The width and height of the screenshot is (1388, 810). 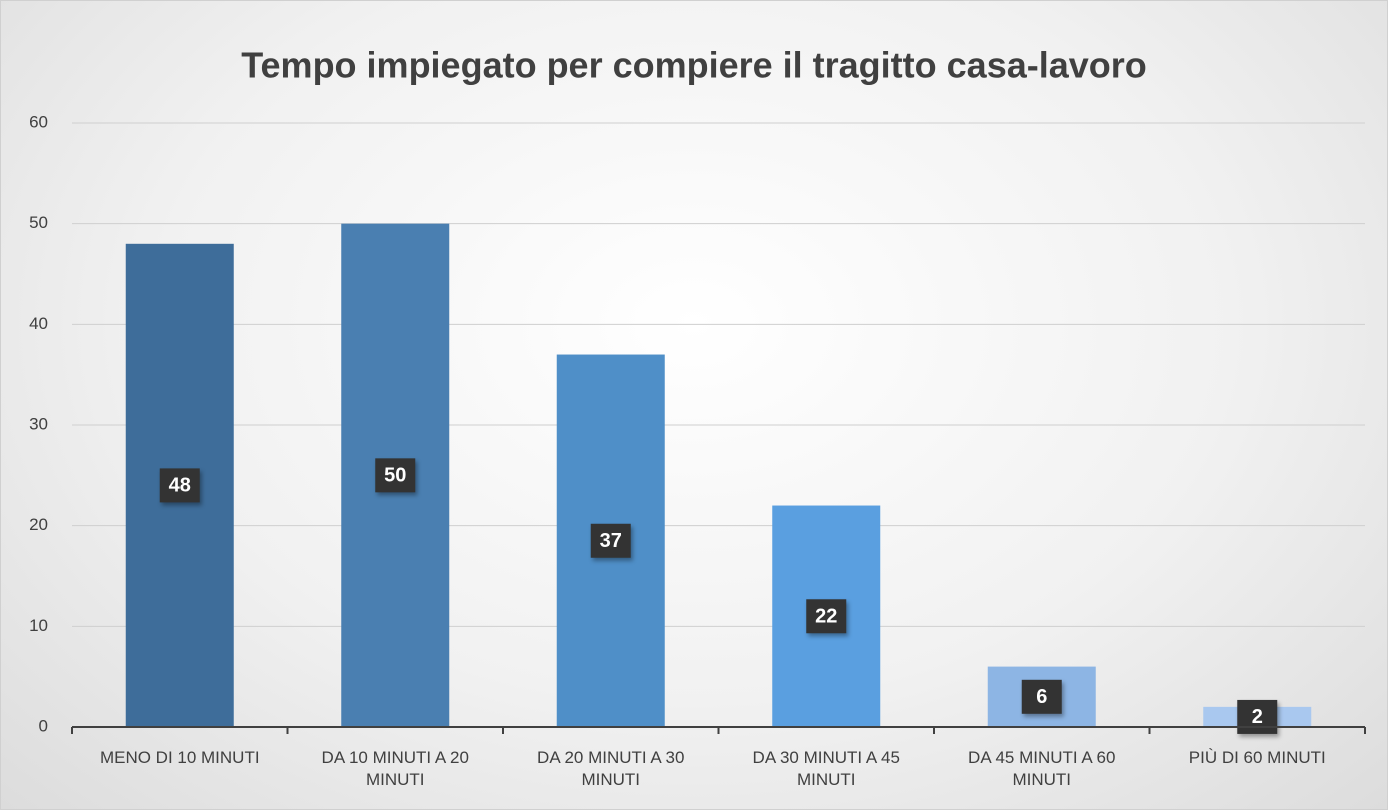 What do you see at coordinates (43, 725) in the screenshot?
I see `y-tick-label: 0` at bounding box center [43, 725].